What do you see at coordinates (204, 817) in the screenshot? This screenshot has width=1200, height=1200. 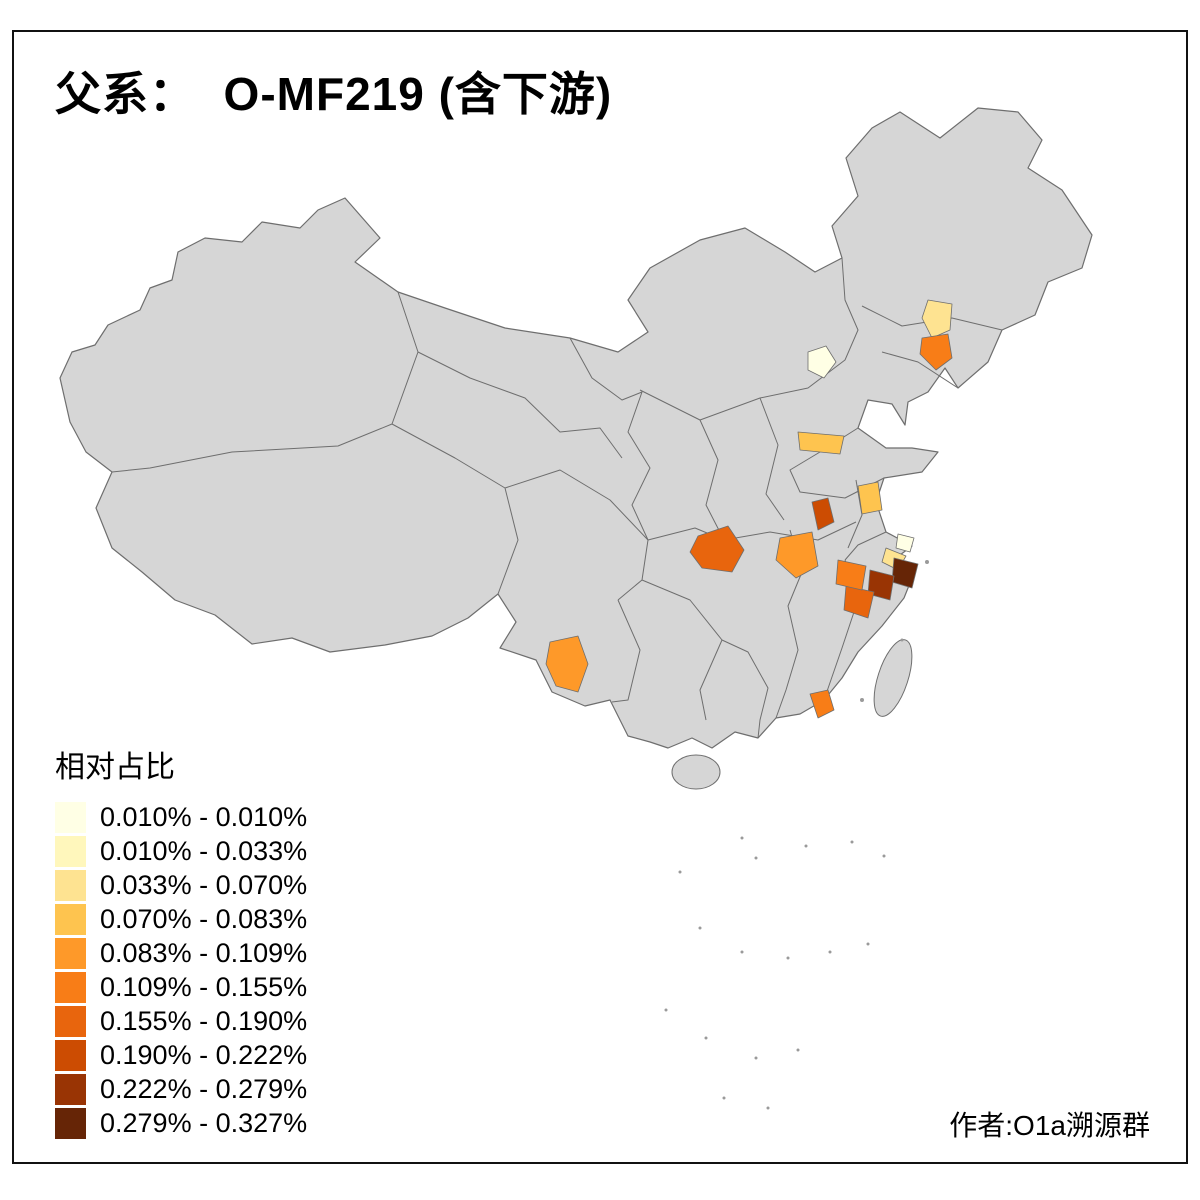 I see `legend-item-label: 0.010% - 0.010%` at bounding box center [204, 817].